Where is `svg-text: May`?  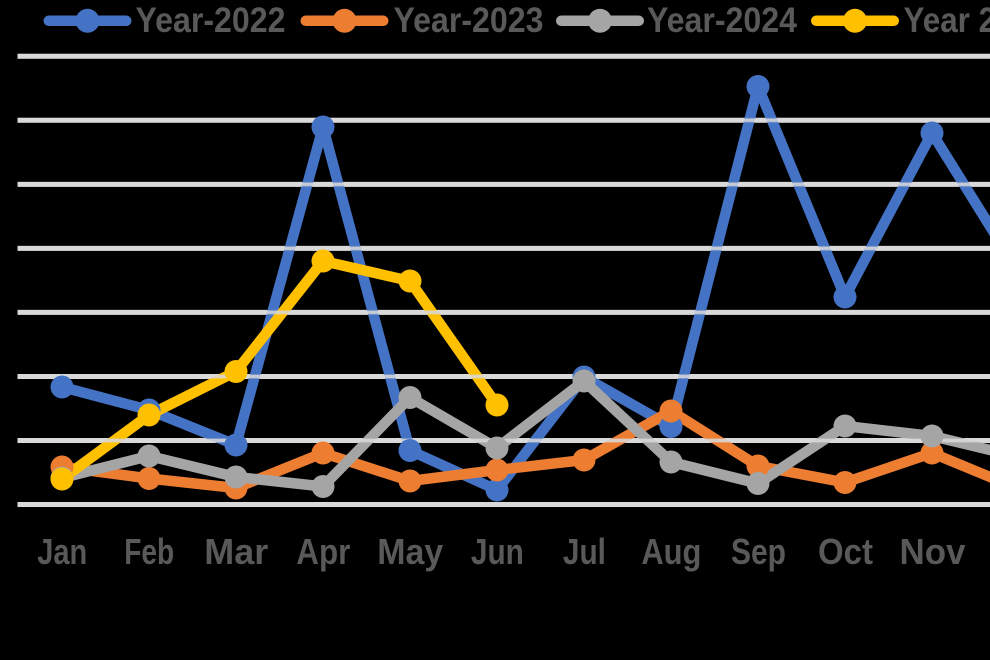
svg-text: May is located at coordinates (410, 551).